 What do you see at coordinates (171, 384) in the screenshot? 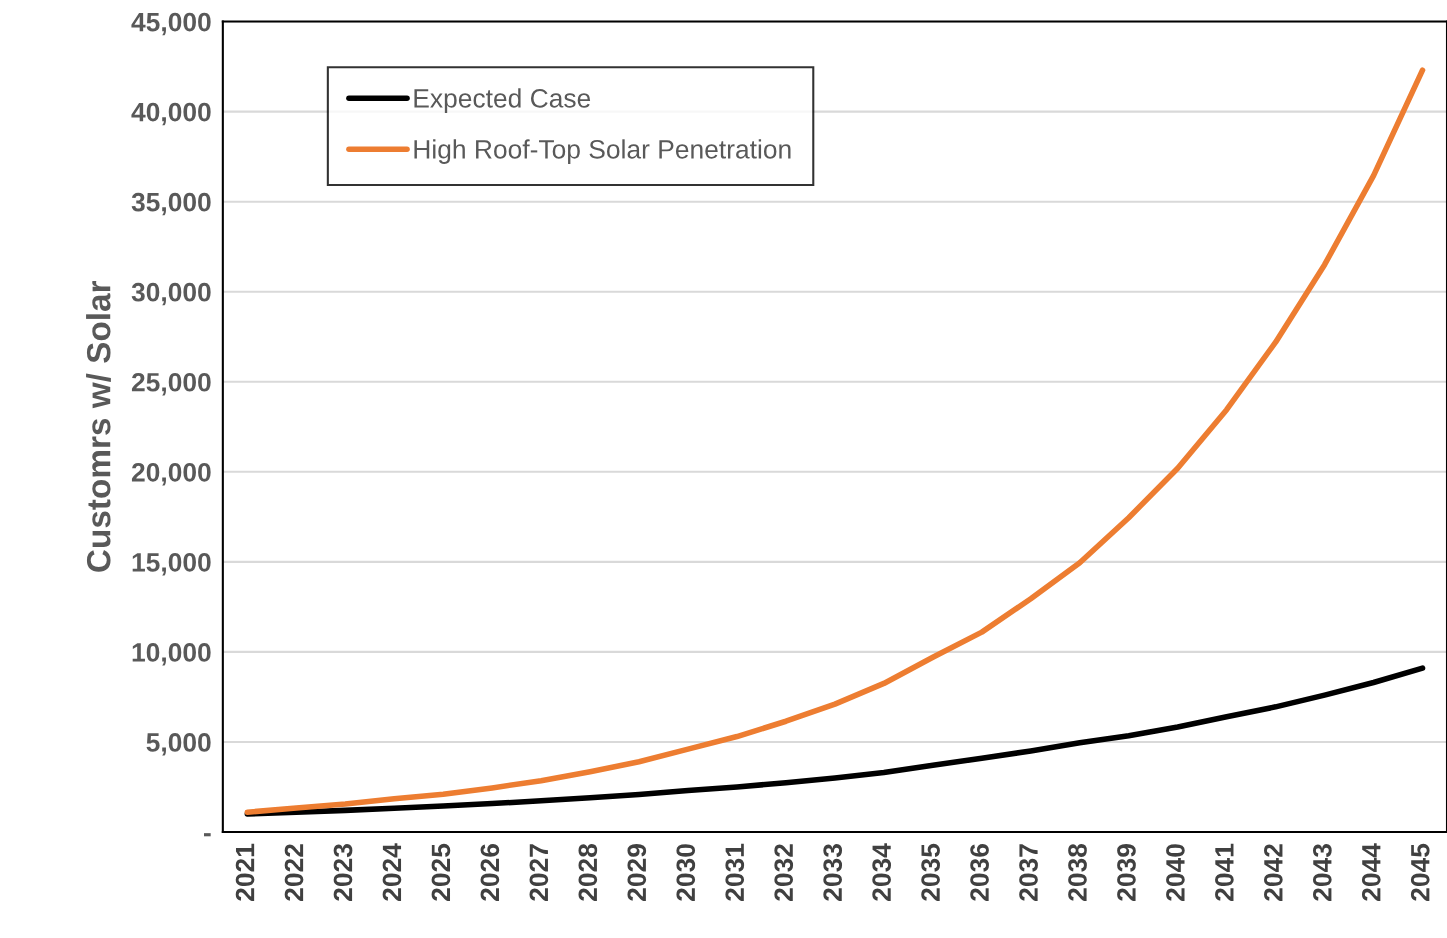
I see `y-tick-label: 25,000` at bounding box center [171, 384].